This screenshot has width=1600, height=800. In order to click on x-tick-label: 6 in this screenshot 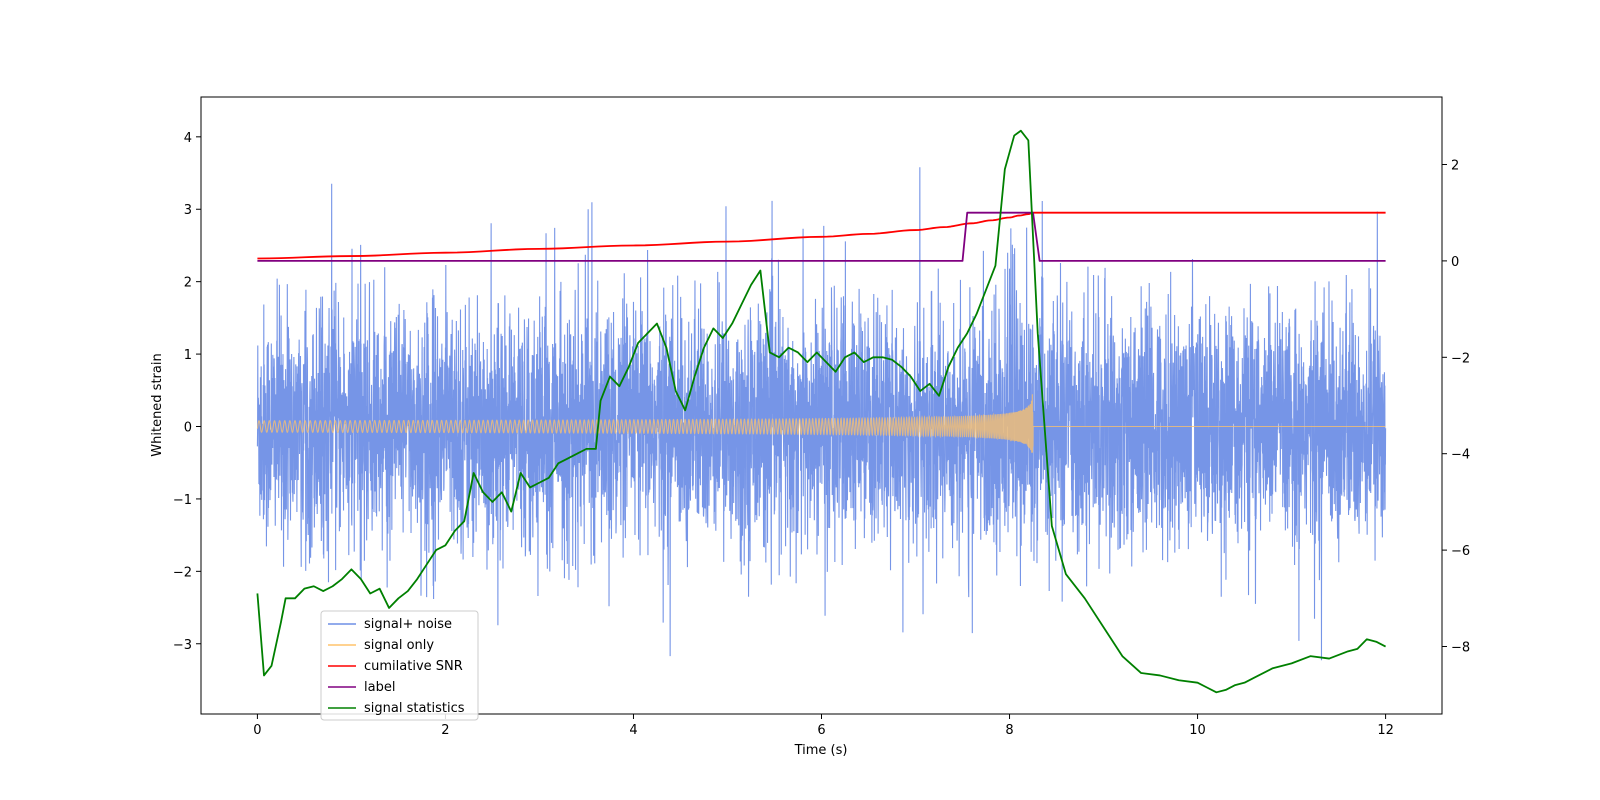, I will do `click(821, 730)`.